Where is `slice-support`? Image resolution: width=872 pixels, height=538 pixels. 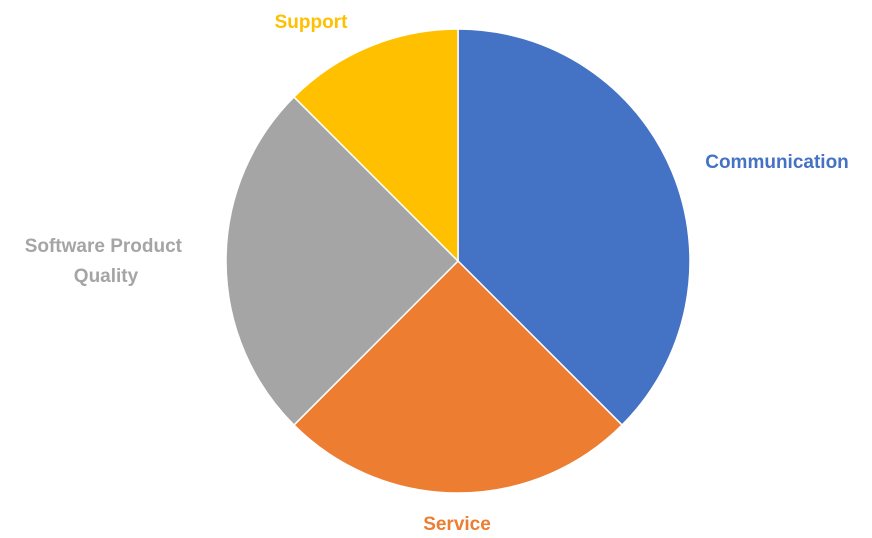 slice-support is located at coordinates (375, 145).